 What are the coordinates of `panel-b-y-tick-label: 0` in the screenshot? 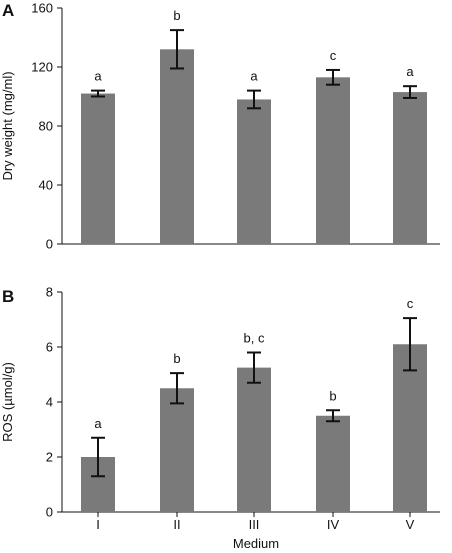 It's located at (49, 512).